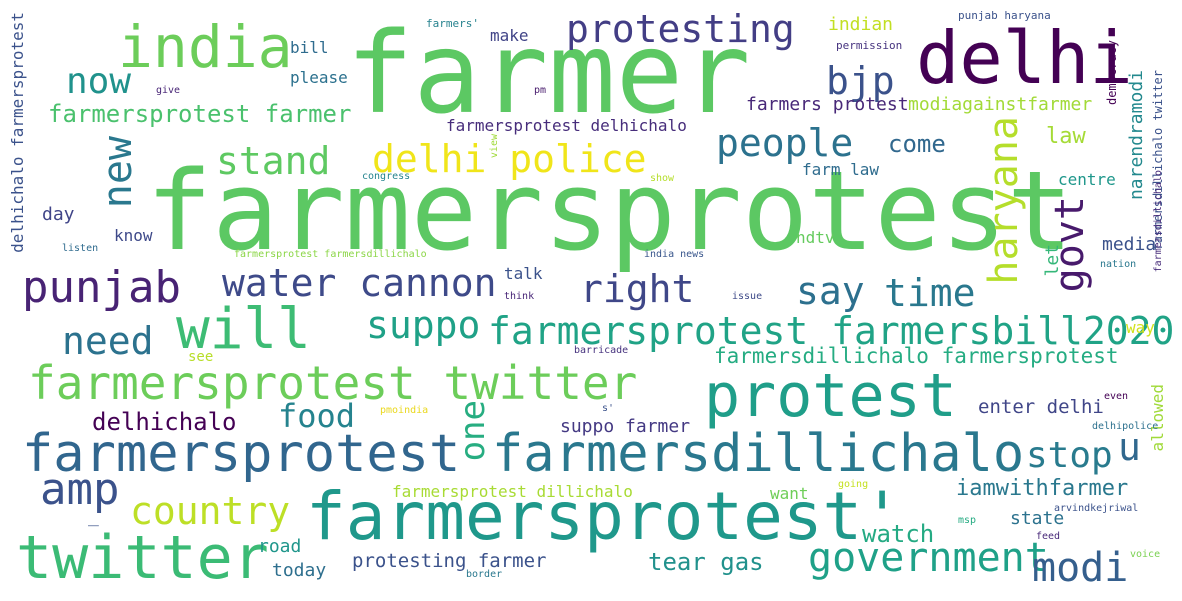 This screenshot has height=601, width=1182. Describe the element at coordinates (1000, 104) in the screenshot. I see `word-modiagainstfarmer: modiagainstfarmer` at that location.